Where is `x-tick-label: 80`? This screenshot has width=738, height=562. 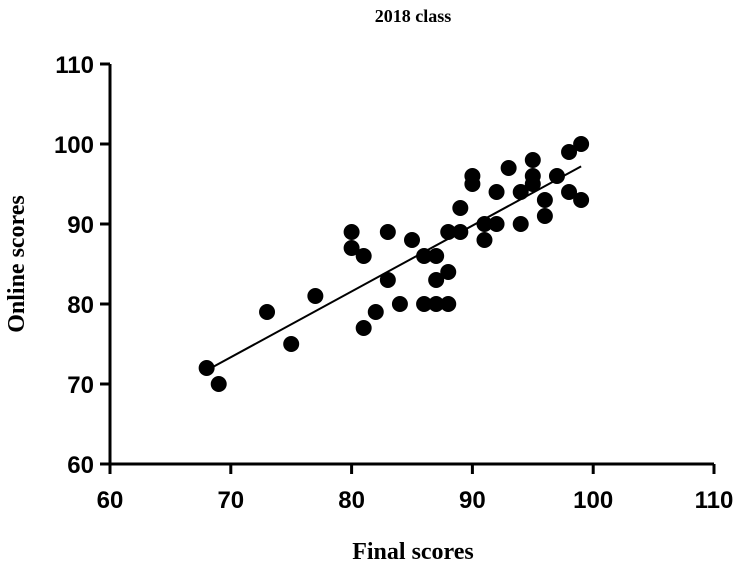
x-tick-label: 80 is located at coordinates (351, 500).